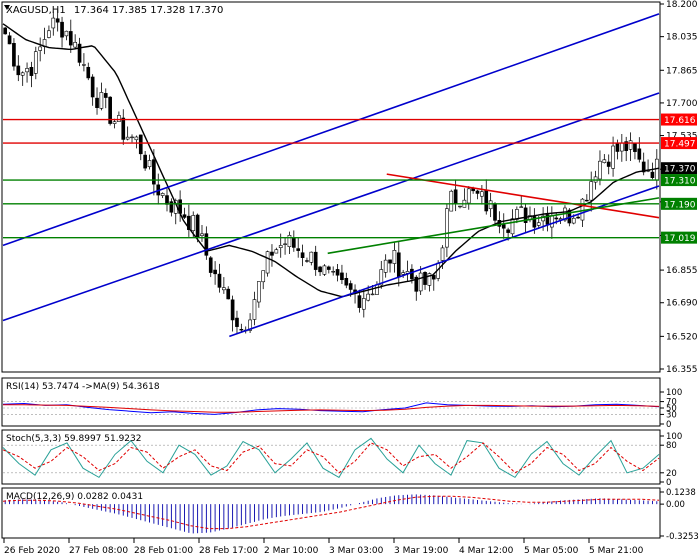 The height and width of the screenshot is (560, 700). Describe the element at coordinates (331, 512) in the screenshot. I see `macd-signal-line` at that location.